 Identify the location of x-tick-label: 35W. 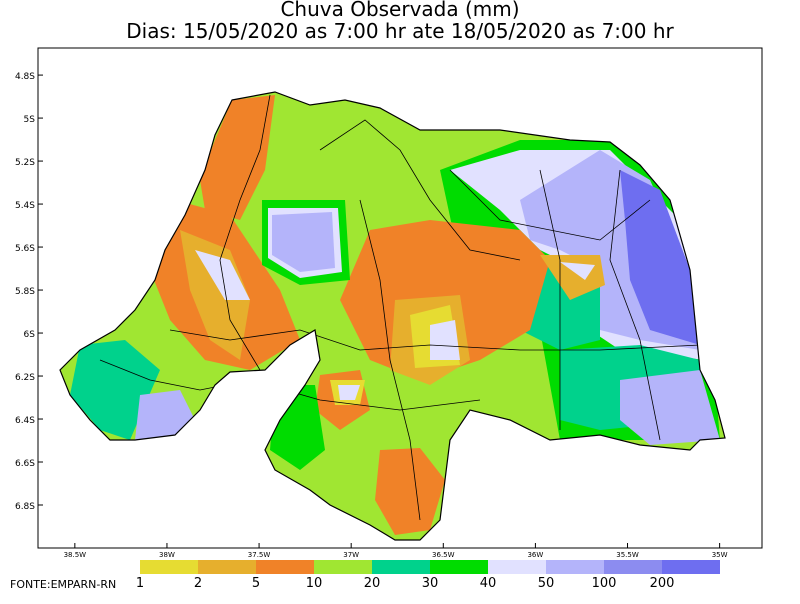
(720, 555).